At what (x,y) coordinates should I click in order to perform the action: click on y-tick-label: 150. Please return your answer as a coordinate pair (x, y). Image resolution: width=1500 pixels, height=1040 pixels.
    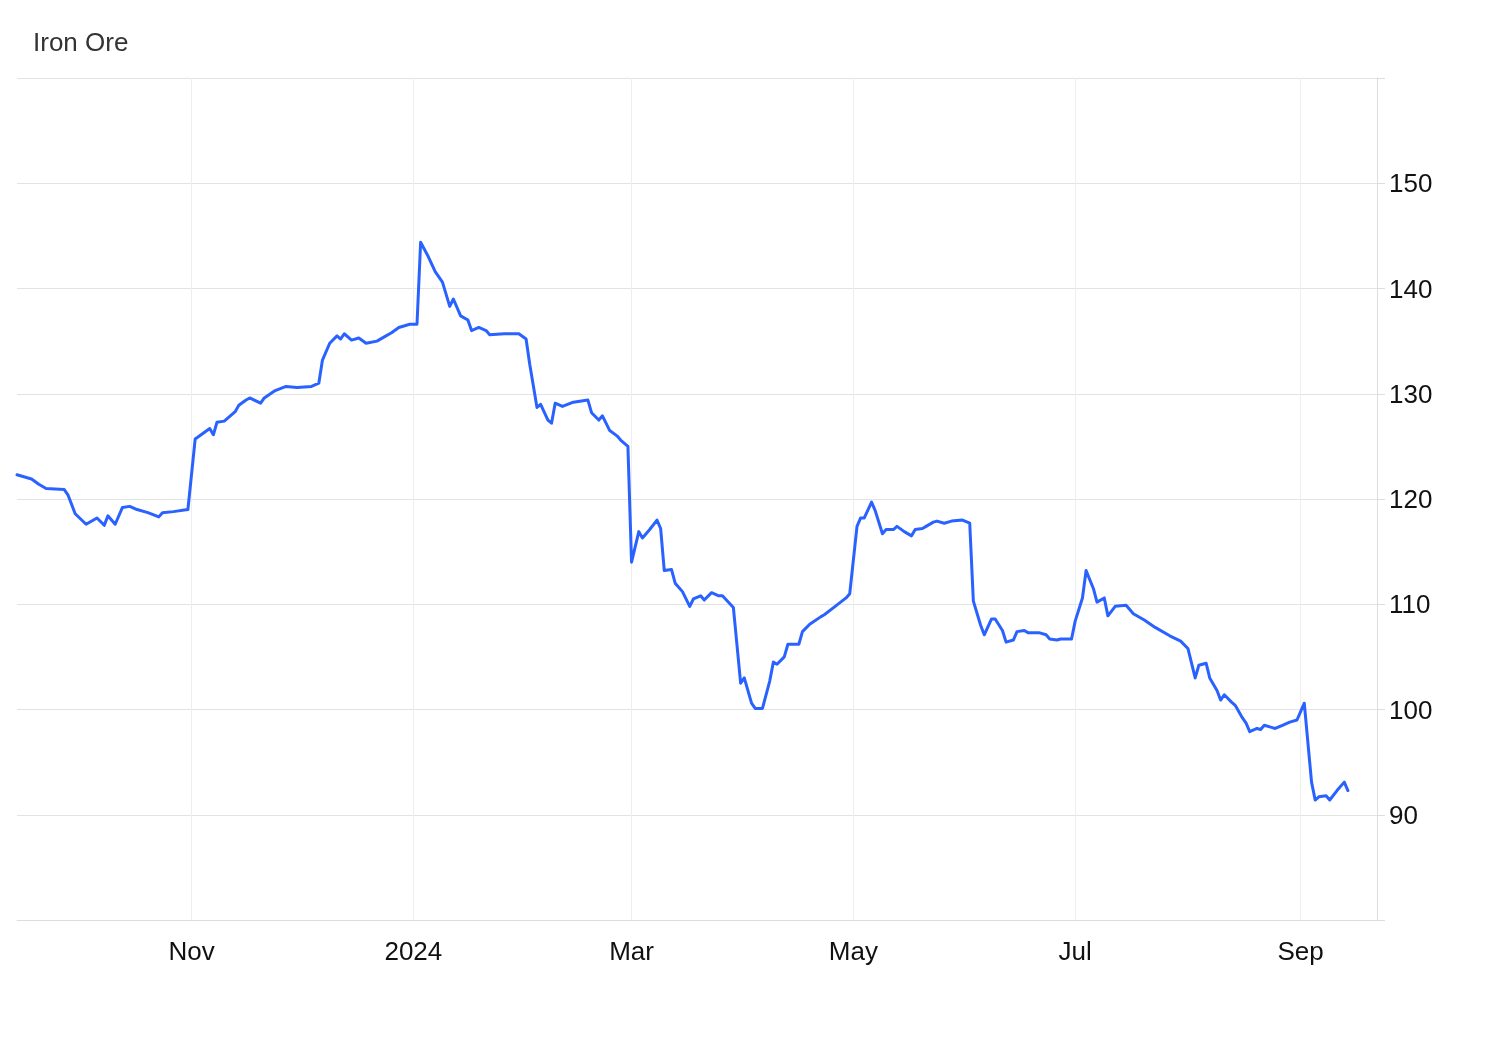
    Looking at the image, I should click on (1411, 183).